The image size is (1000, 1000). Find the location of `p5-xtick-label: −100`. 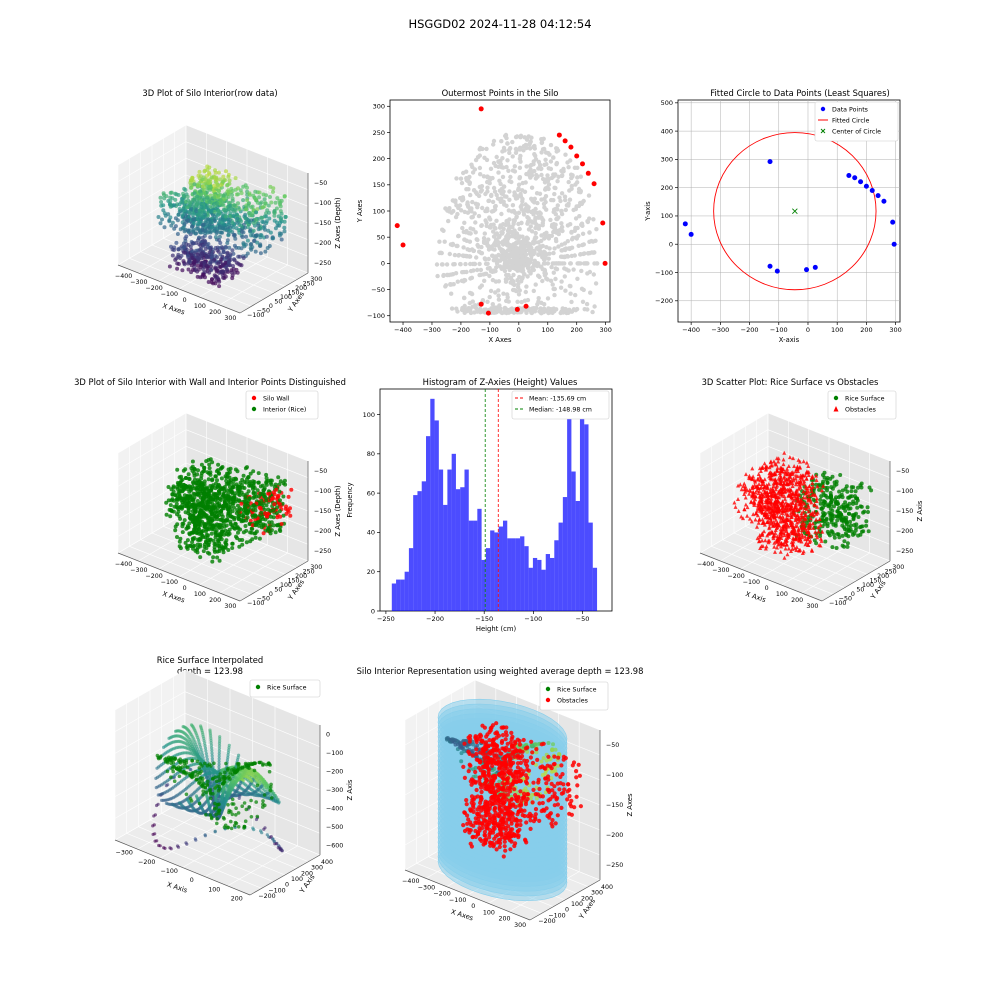

p5-xtick-label: −100 is located at coordinates (533, 619).